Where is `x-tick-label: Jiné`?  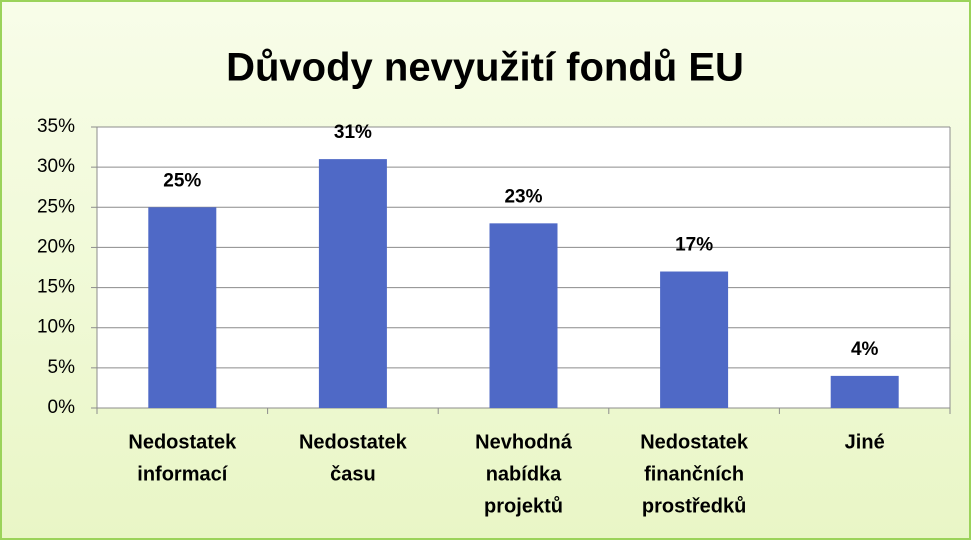 x-tick-label: Jiné is located at coordinates (865, 442).